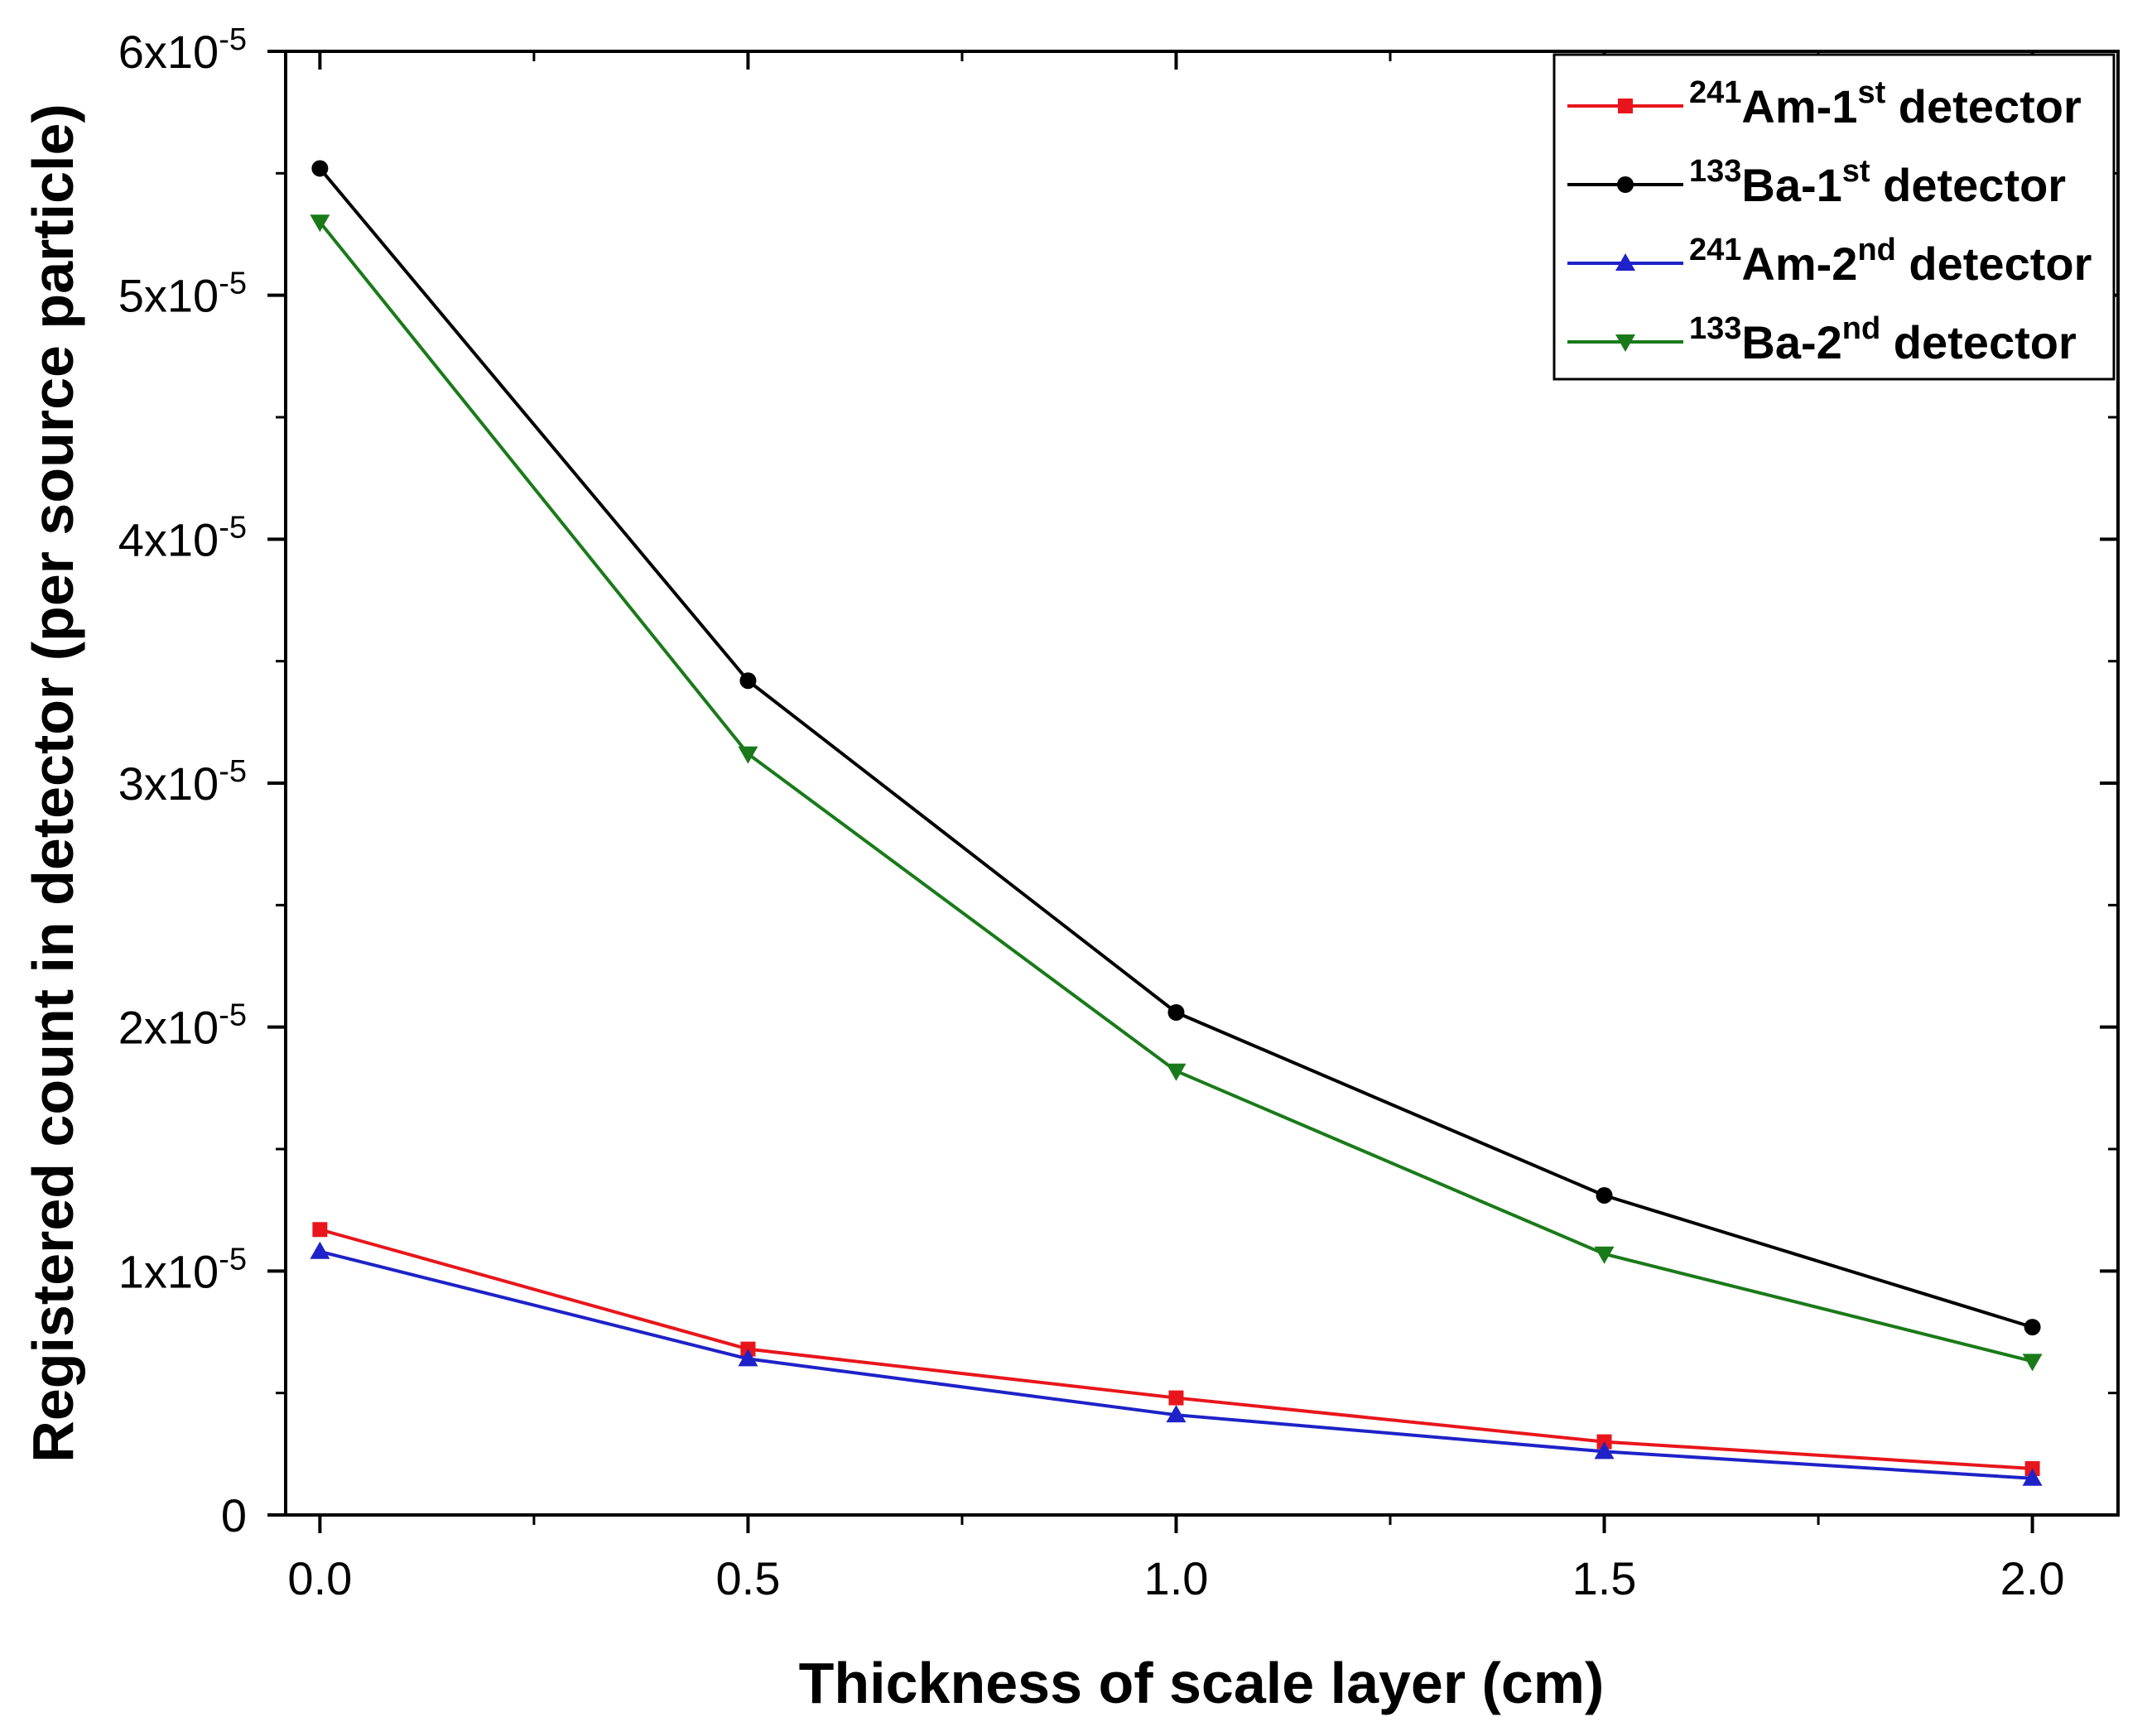 This screenshot has height=1736, width=2147. I want to click on series-am241-1st, so click(1176, 1349).